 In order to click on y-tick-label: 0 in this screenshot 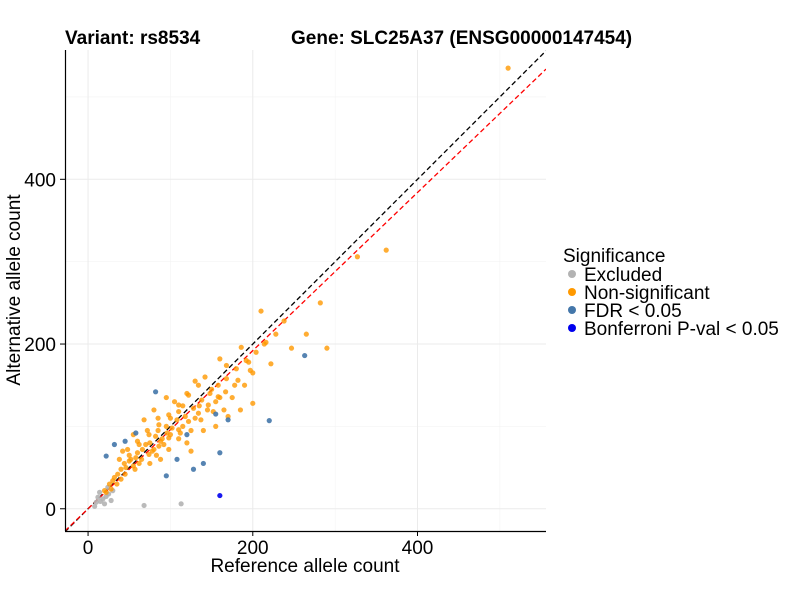, I will do `click(50, 510)`.